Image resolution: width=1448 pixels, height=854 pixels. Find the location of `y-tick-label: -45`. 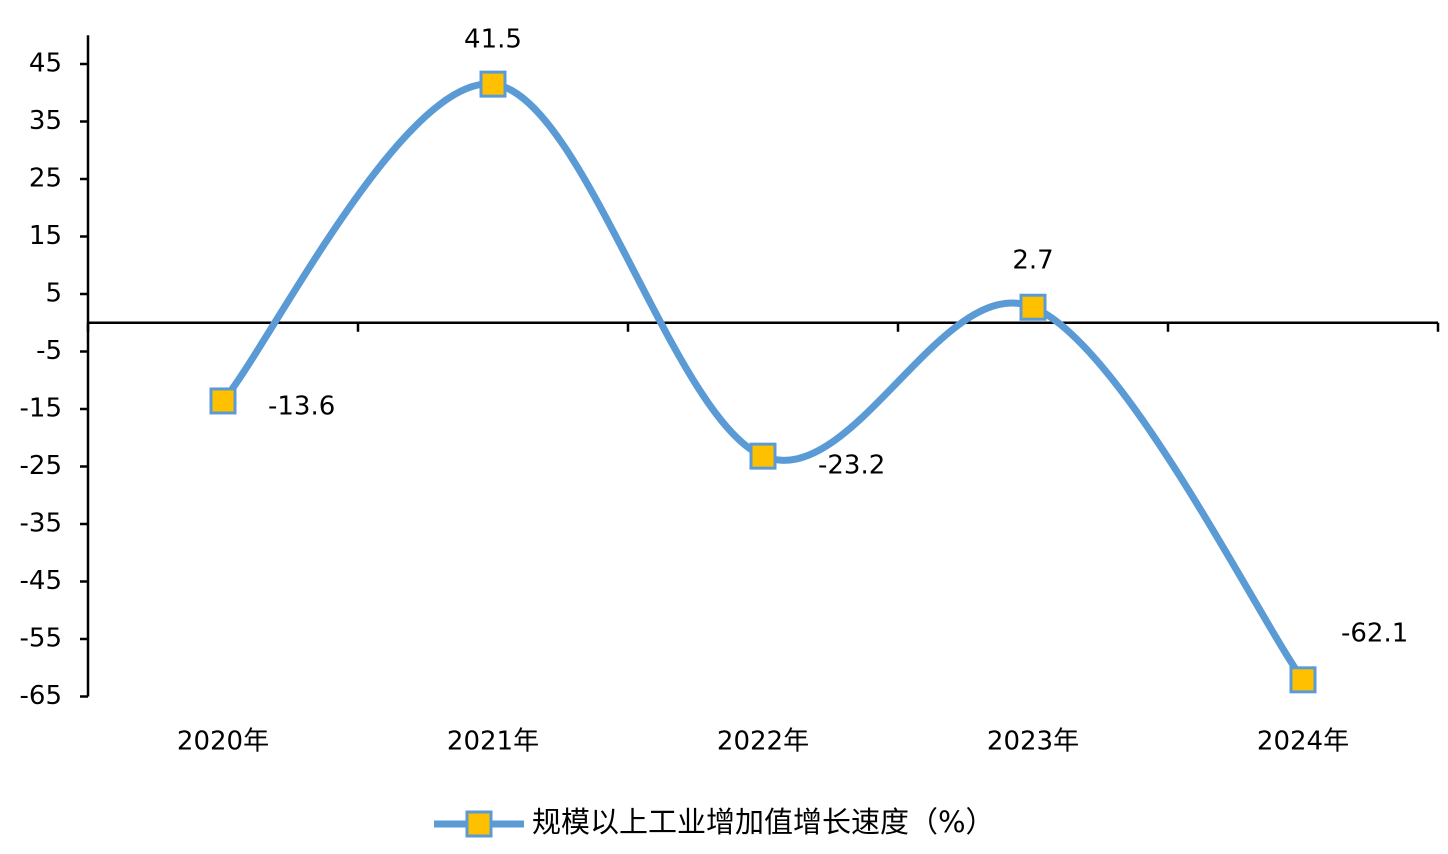

y-tick-label: -45 is located at coordinates (41, 581).